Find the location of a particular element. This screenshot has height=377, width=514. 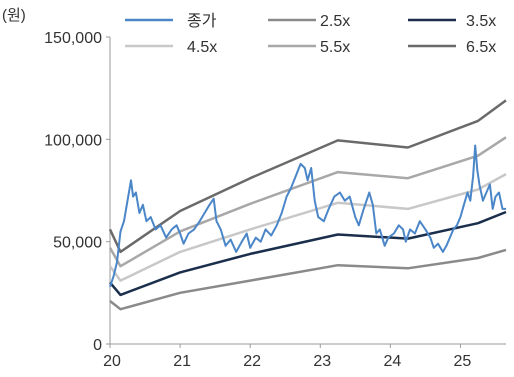

x-tick-label: 24 is located at coordinates (392, 361).